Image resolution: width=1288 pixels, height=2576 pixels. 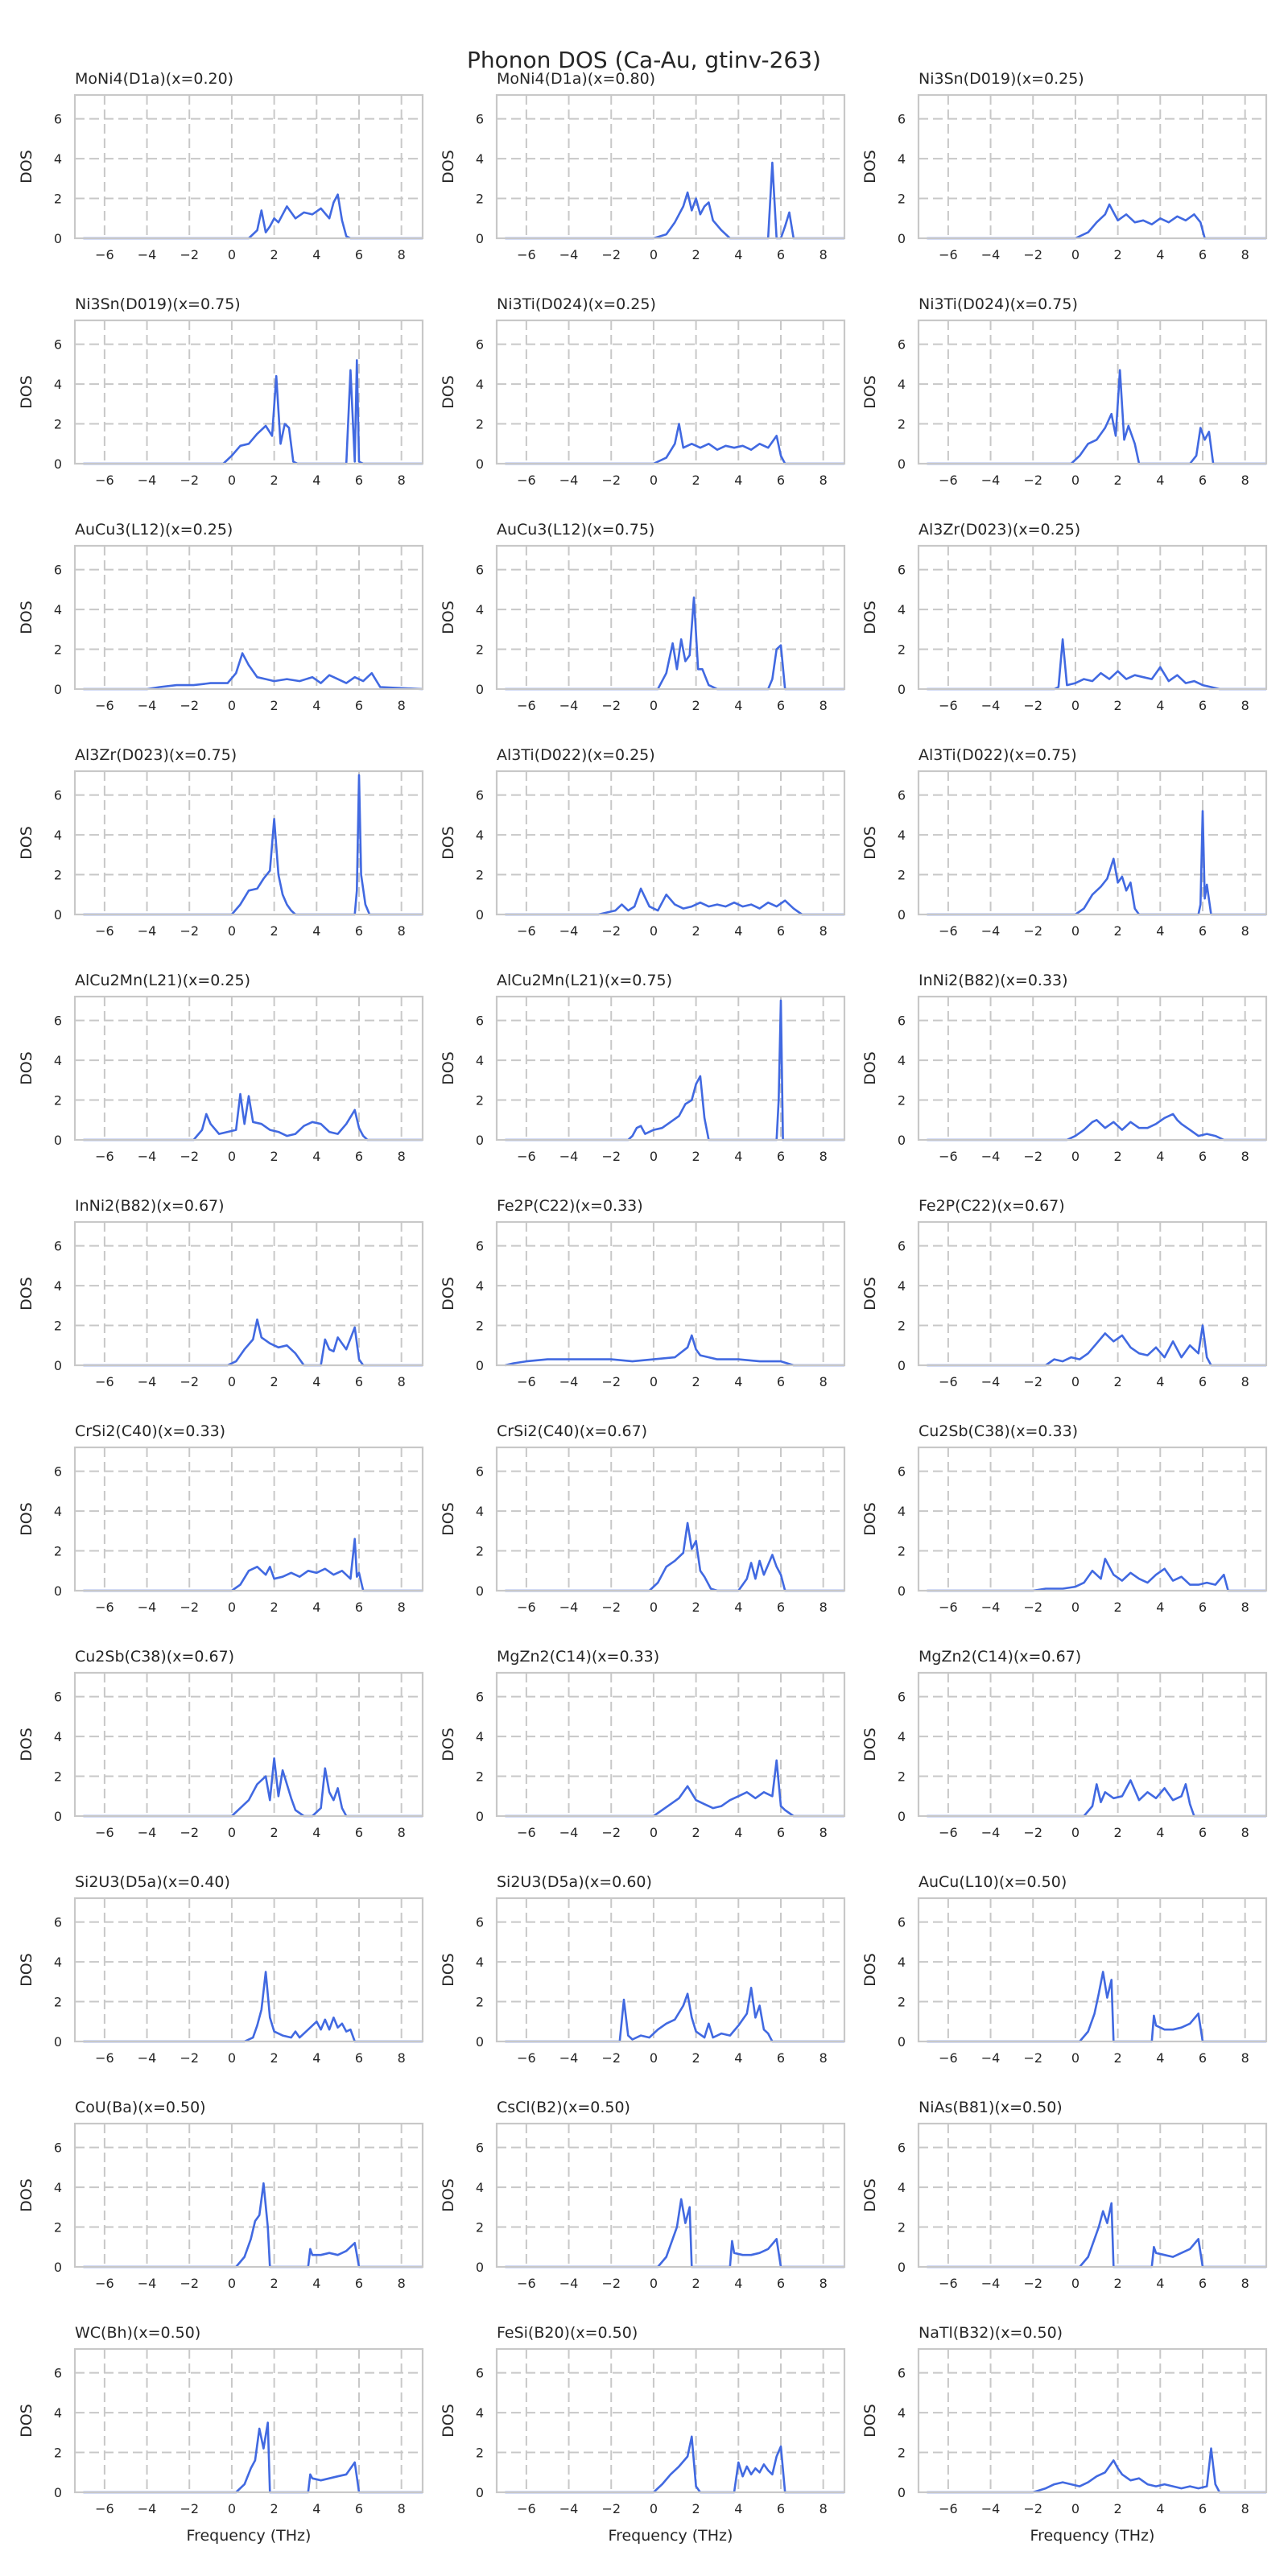 I want to click on panel-title: InNi2(B82)(x=0.67), so click(x=150, y=1206).